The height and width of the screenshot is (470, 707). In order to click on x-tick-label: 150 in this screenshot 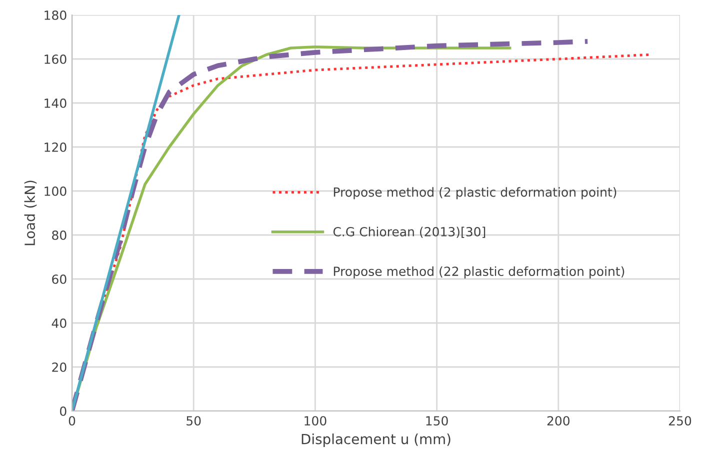, I will do `click(437, 421)`.